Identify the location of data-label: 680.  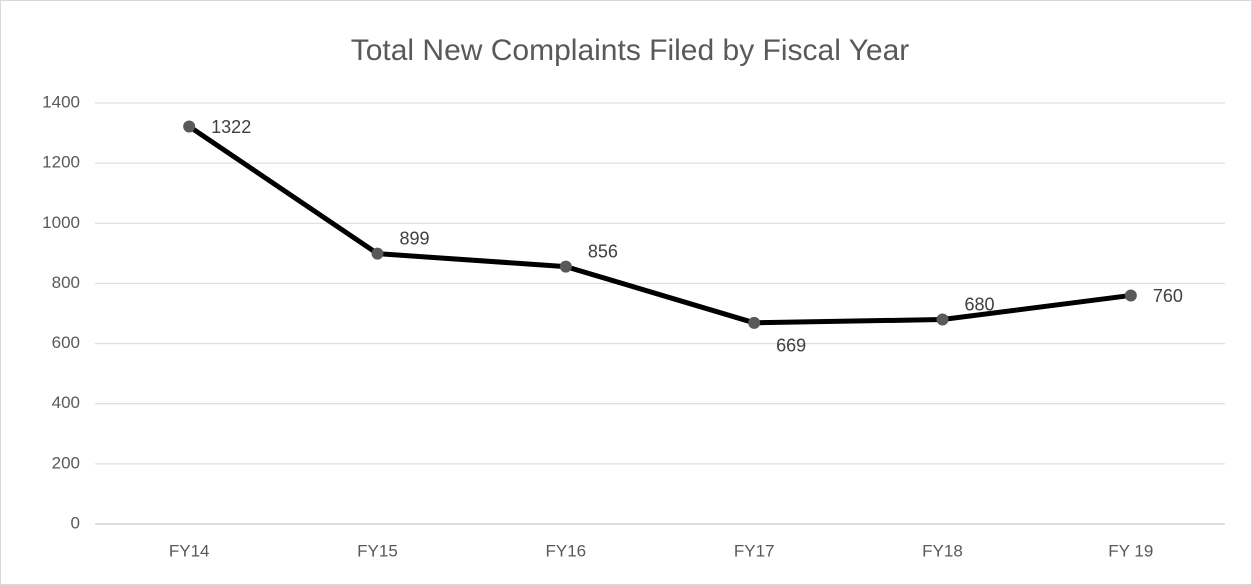
(980, 304).